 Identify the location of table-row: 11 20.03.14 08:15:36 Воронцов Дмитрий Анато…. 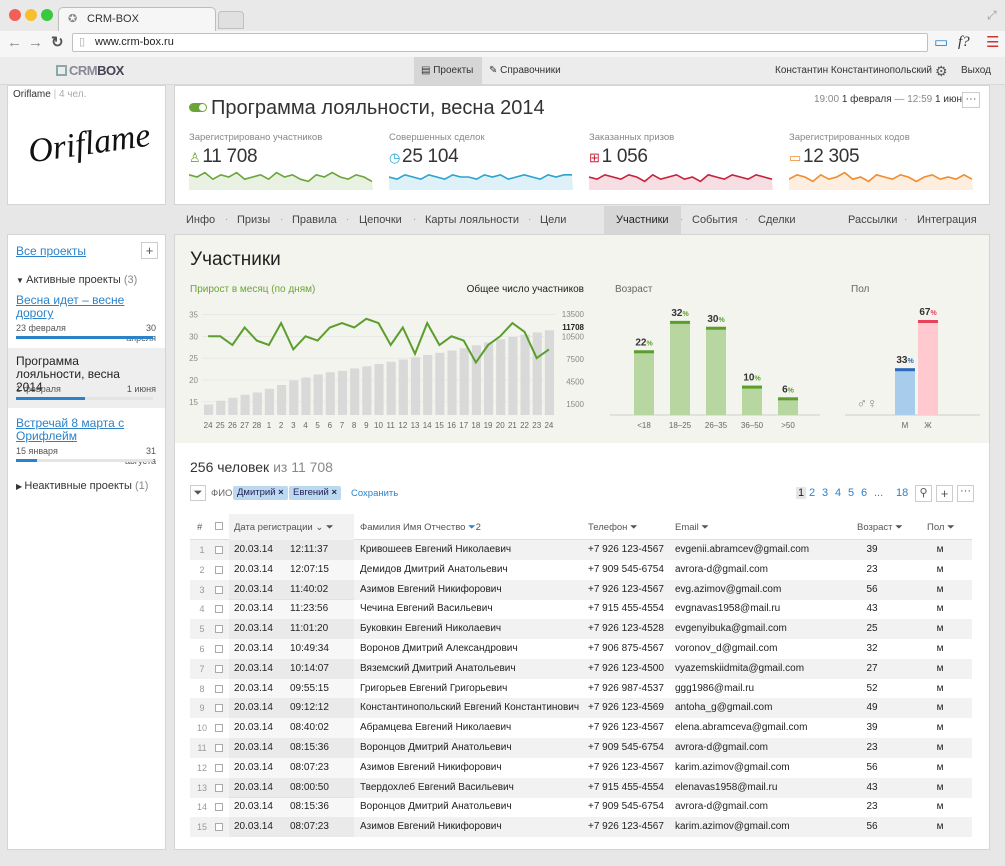
(581, 748).